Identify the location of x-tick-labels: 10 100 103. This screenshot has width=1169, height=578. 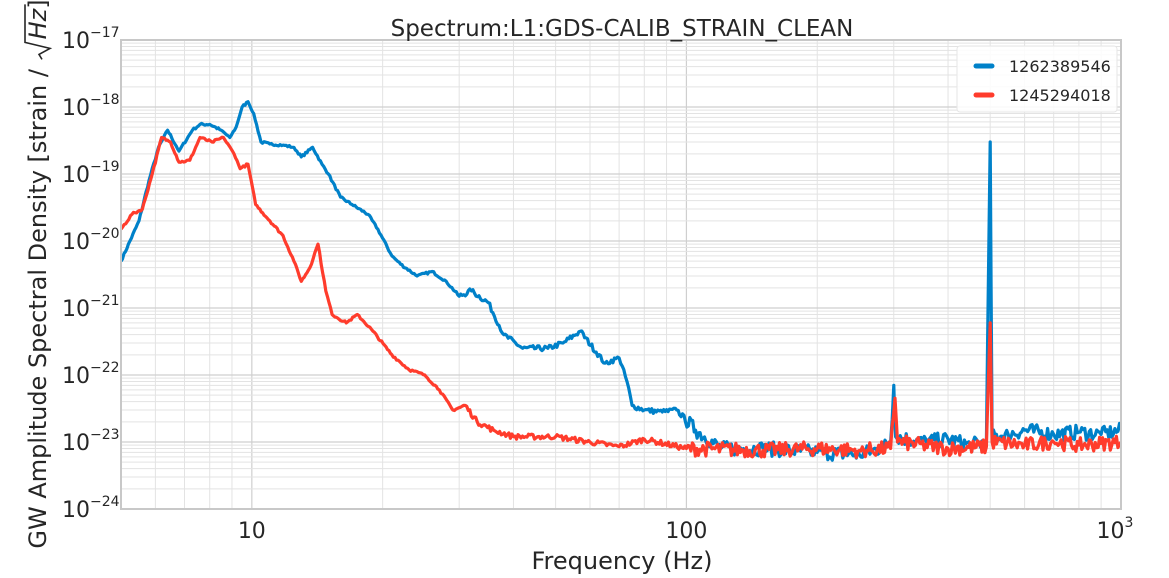
(686, 529).